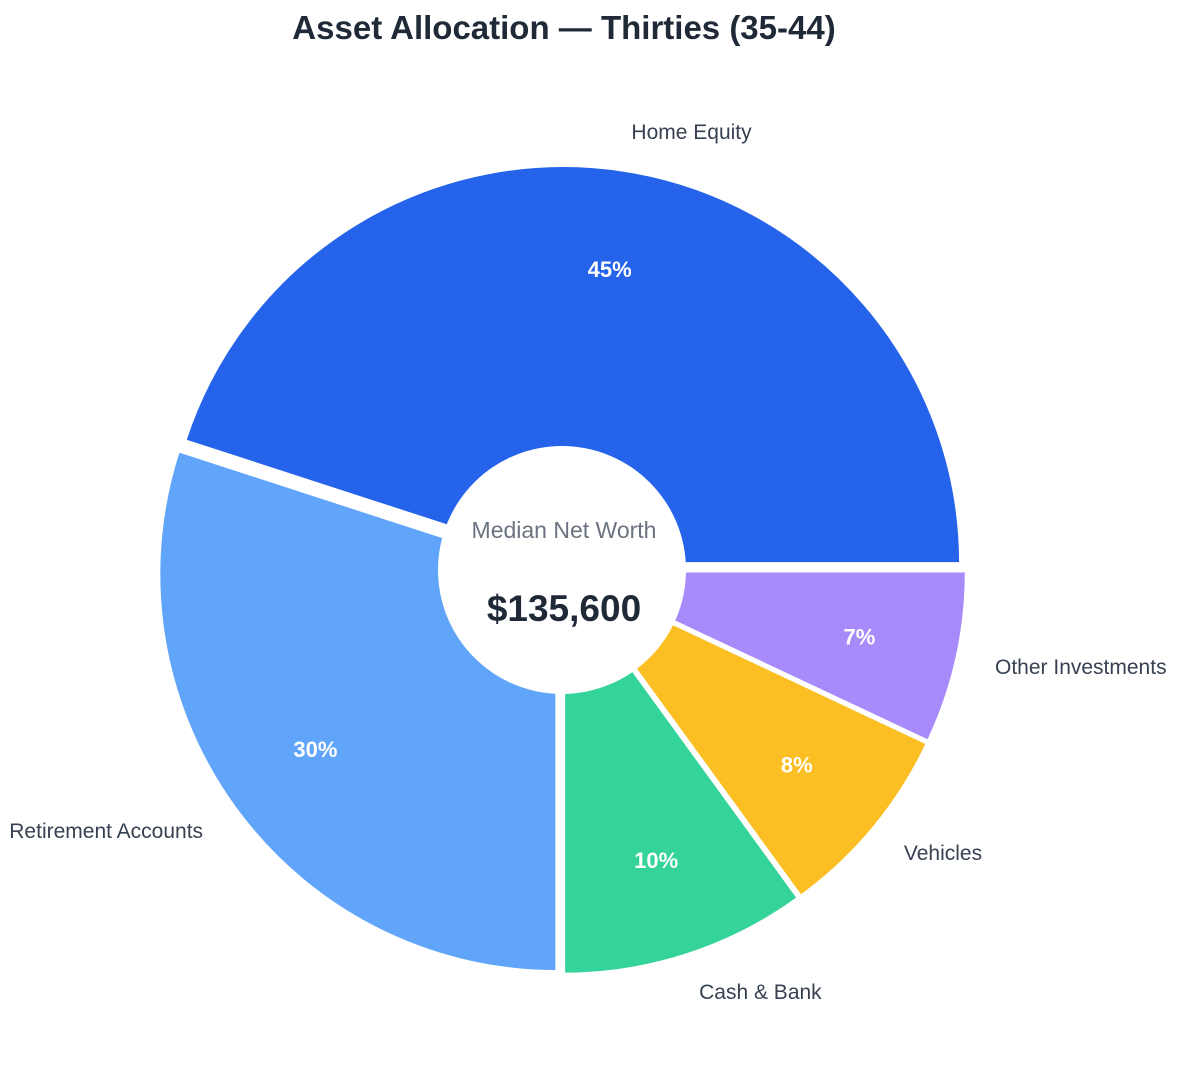 The height and width of the screenshot is (1078, 1179). What do you see at coordinates (760, 992) in the screenshot?
I see `slice-label-cash-bank: Cash & Bank` at bounding box center [760, 992].